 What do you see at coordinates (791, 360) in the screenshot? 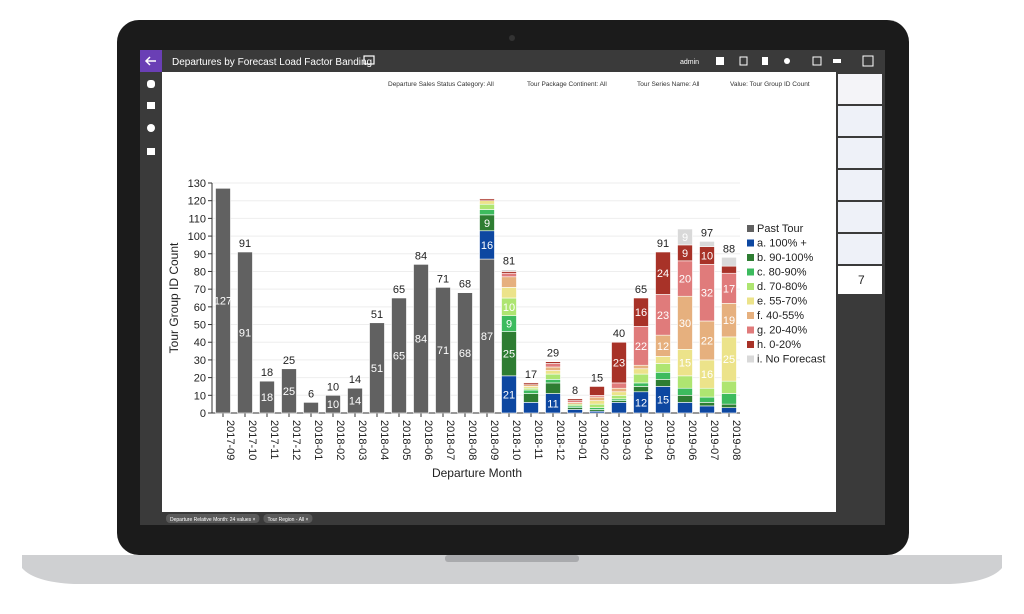
I see `legend-label: i. No Forecast` at bounding box center [791, 360].